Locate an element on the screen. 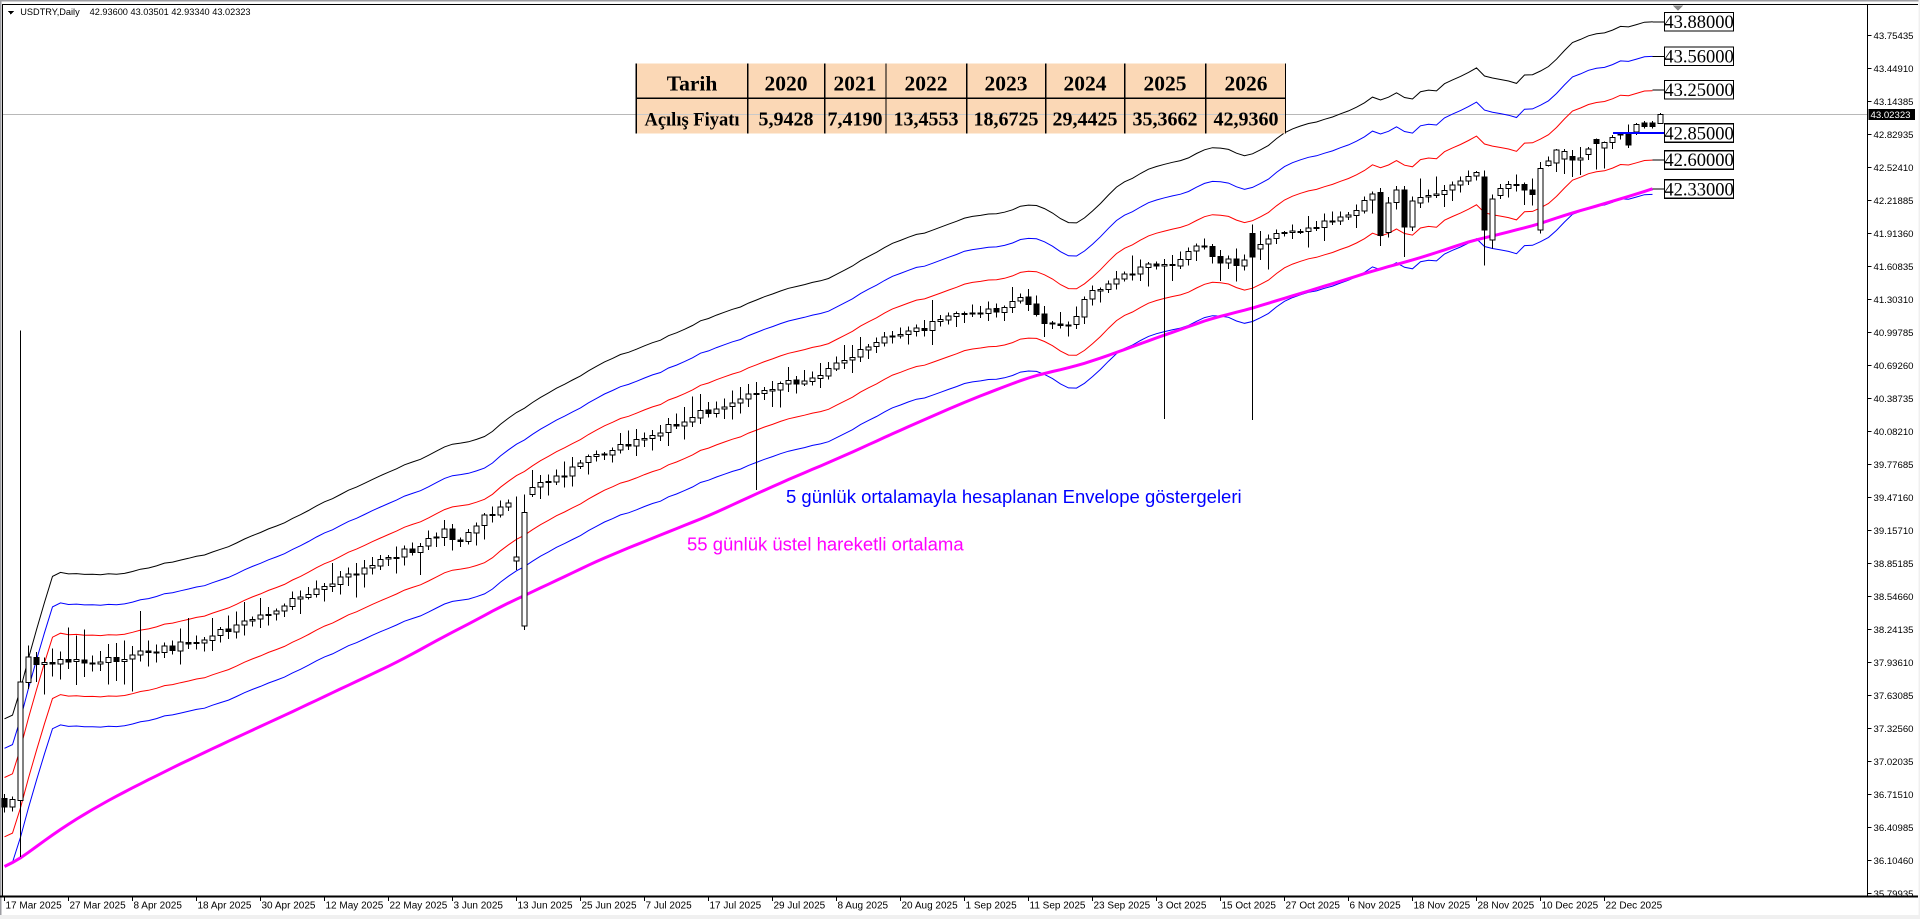 The width and height of the screenshot is (1920, 919). svg-text: 39.77685 is located at coordinates (1894, 465).